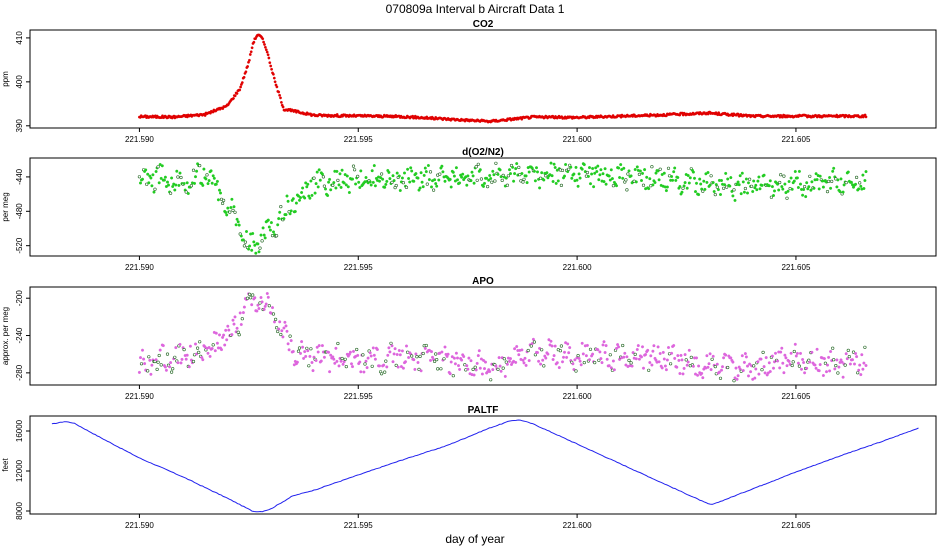  Describe the element at coordinates (5, 336) in the screenshot. I see `y-axis-label: approx. per meg` at that location.